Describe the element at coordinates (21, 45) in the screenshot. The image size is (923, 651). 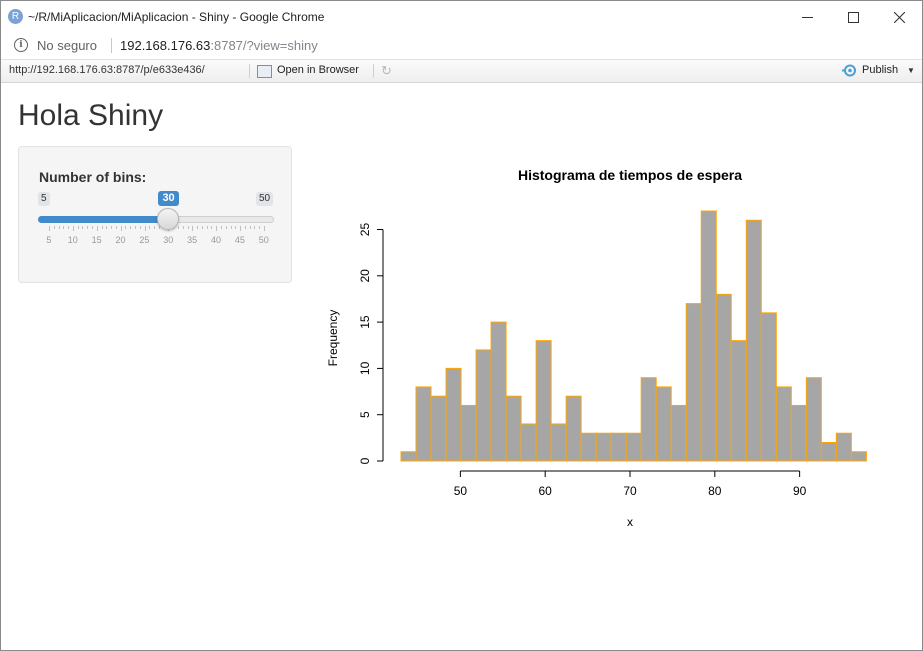
I see `info-icon: i` at that location.